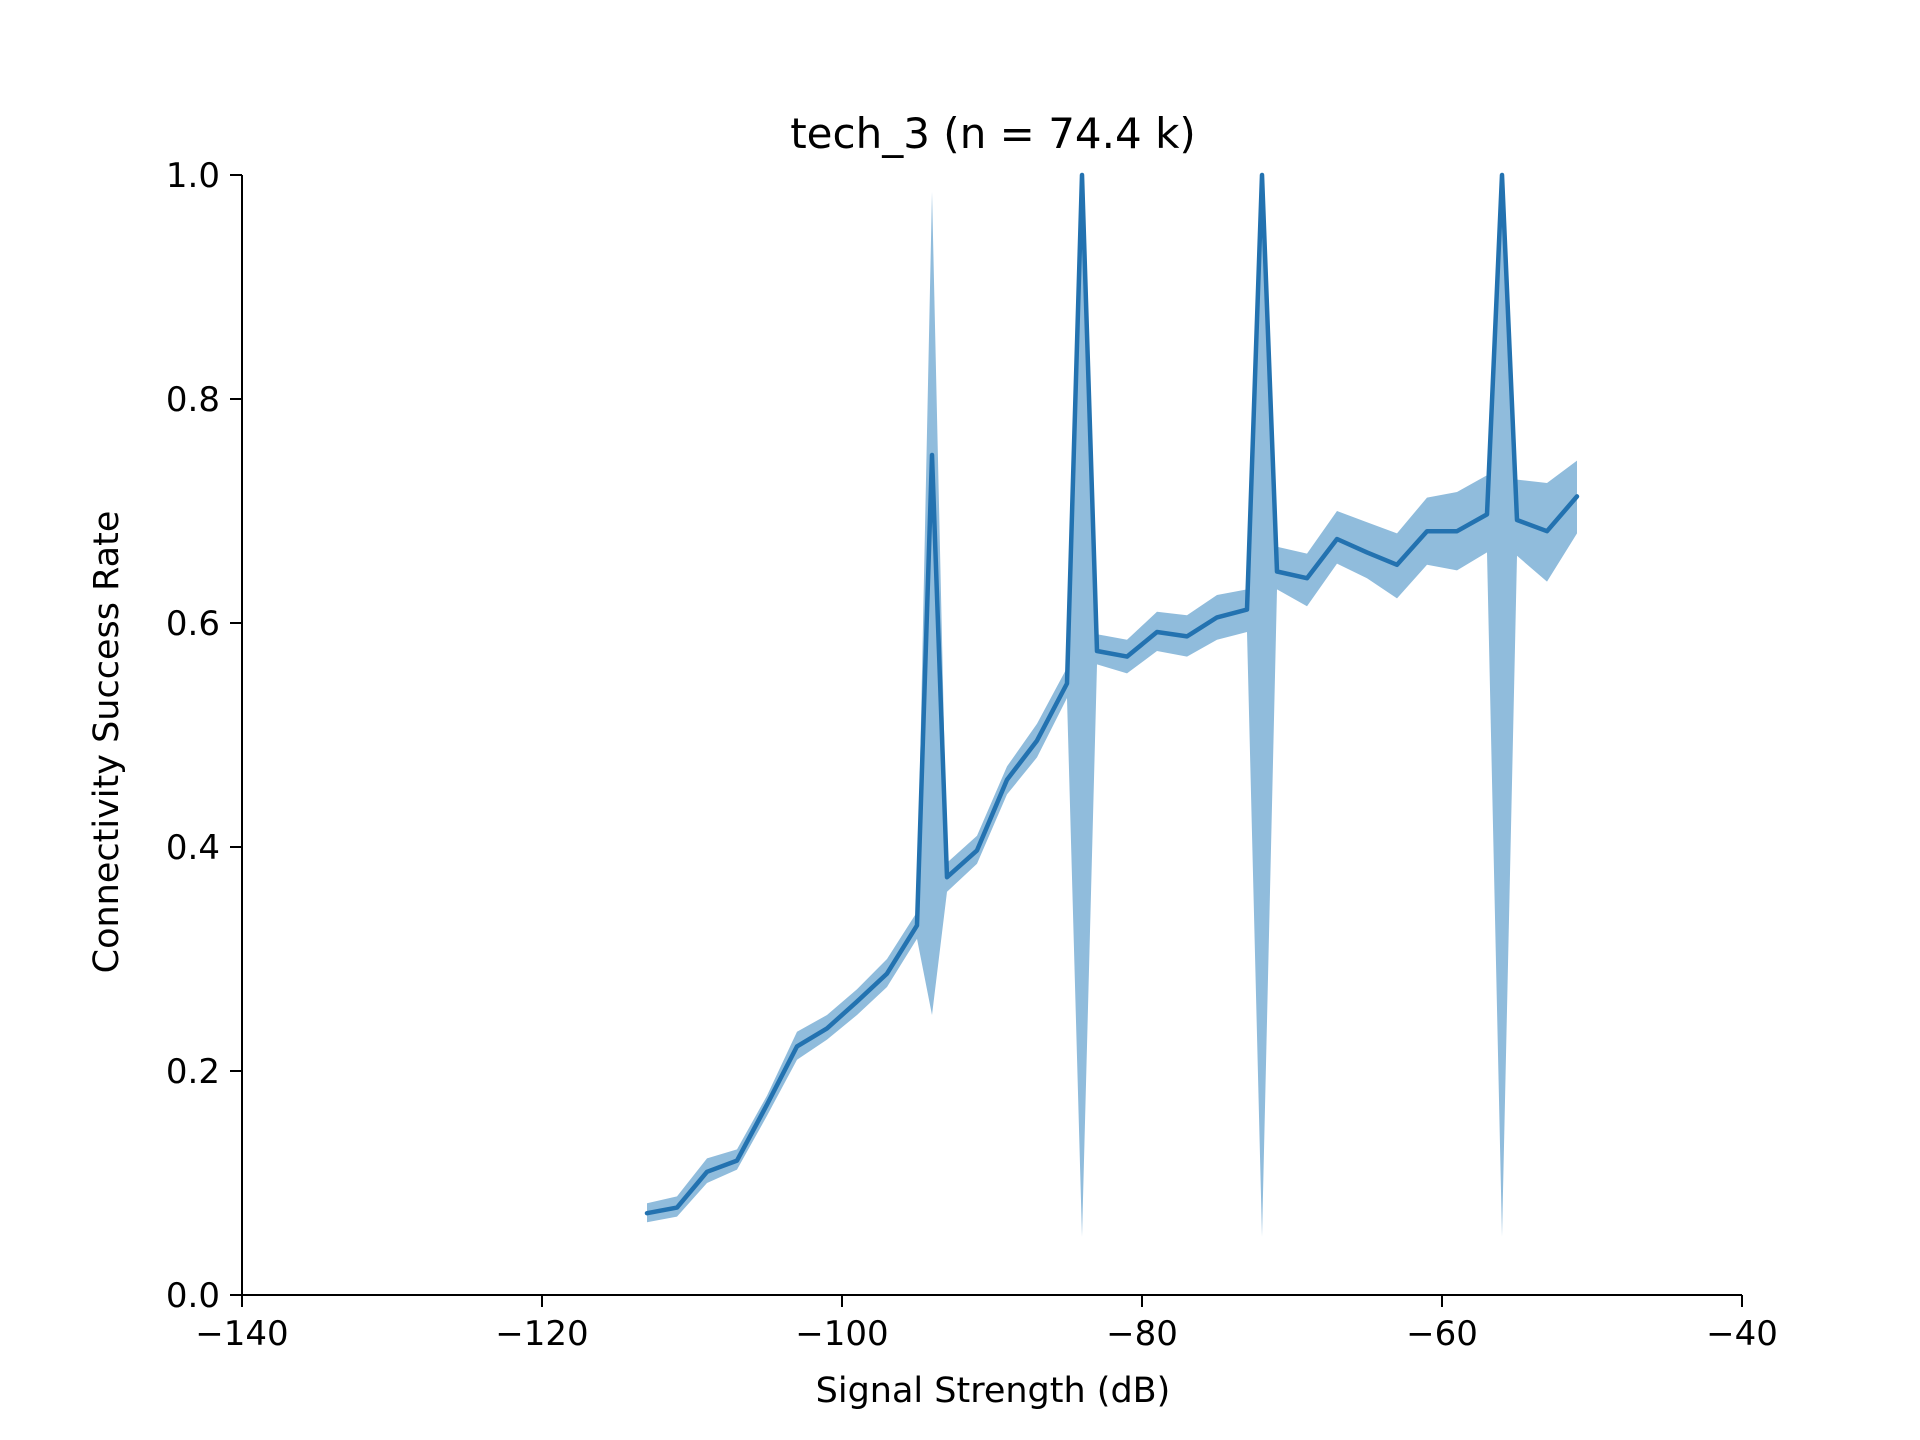  What do you see at coordinates (841, 1334) in the screenshot?
I see `x-tick-label: −100` at bounding box center [841, 1334].